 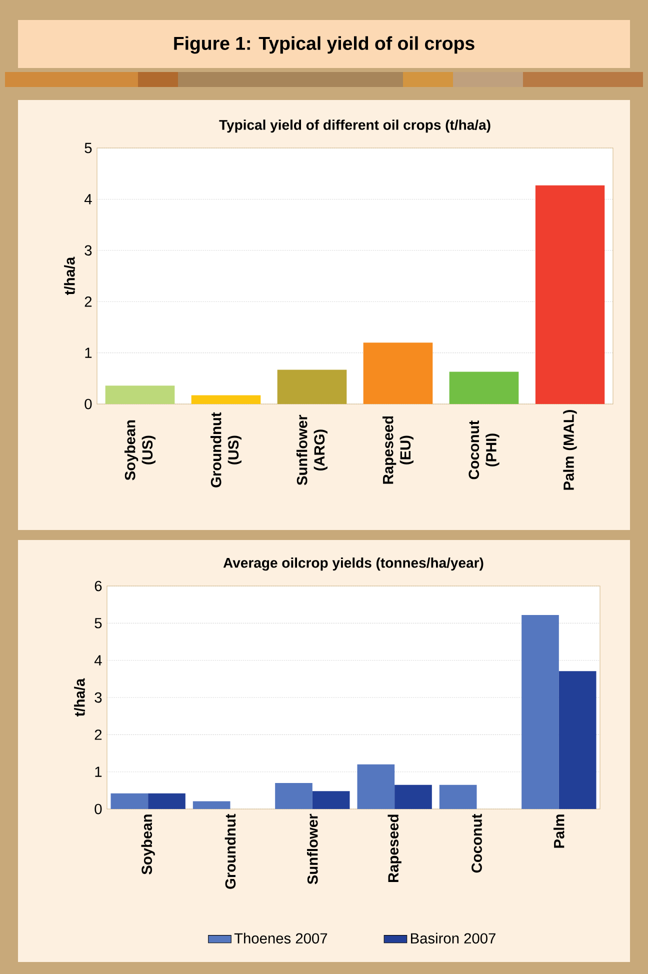 I want to click on x-tick-label: Groundnut (US), so click(x=226, y=450).